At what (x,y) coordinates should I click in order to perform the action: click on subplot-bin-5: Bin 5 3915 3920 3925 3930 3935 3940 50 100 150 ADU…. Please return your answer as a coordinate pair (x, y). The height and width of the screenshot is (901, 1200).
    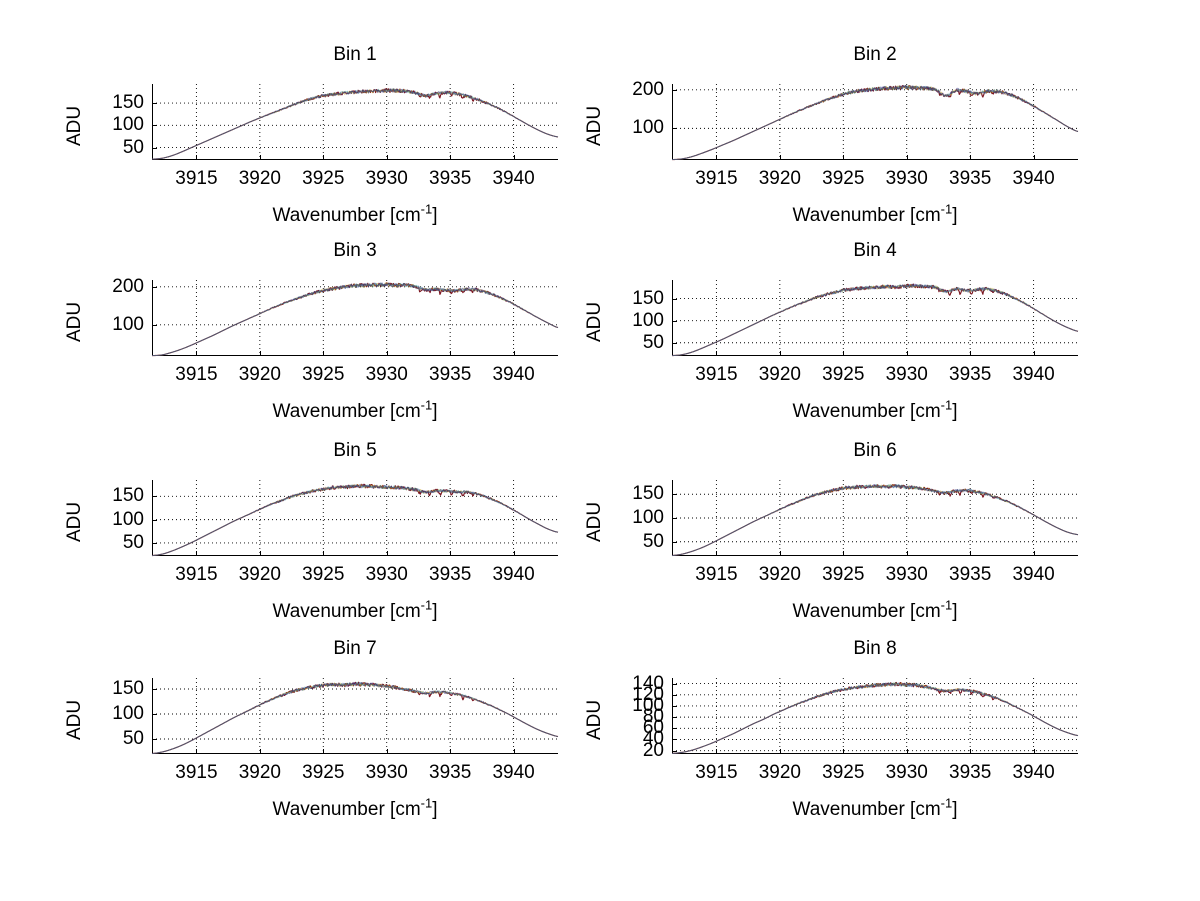
    Looking at the image, I should click on (325, 543).